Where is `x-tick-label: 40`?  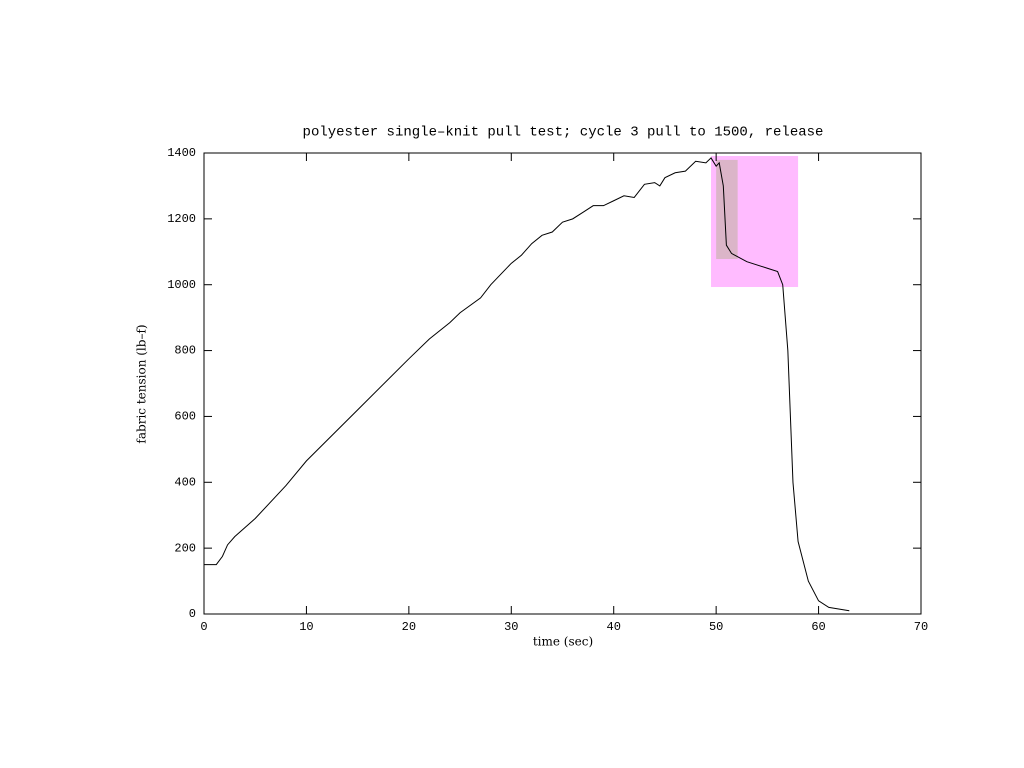 x-tick-label: 40 is located at coordinates (614, 627).